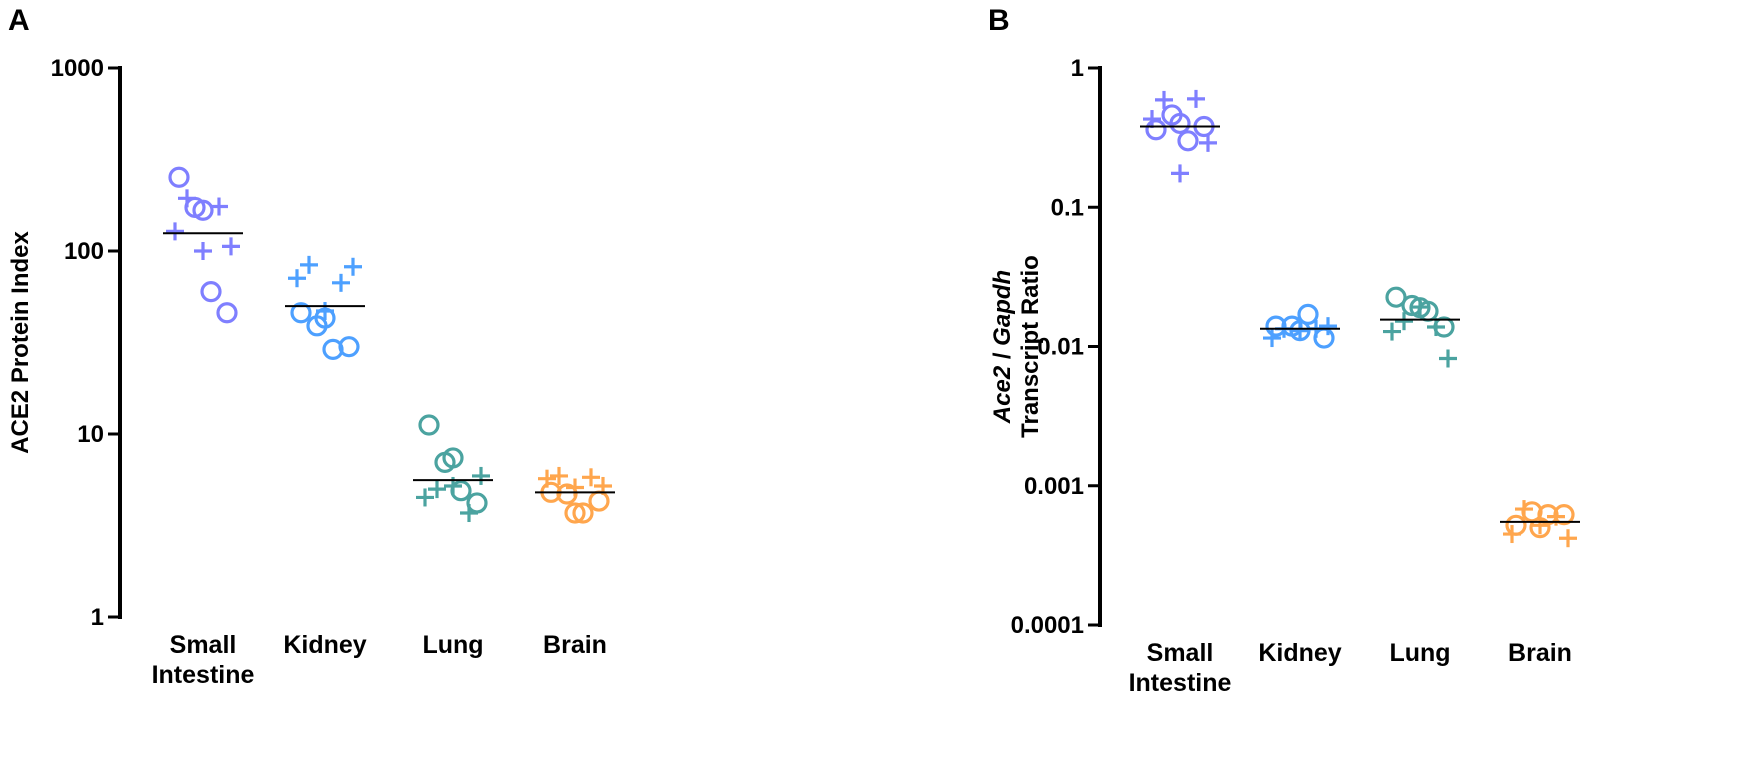 The image size is (1748, 782). I want to click on y-tick-label: 10, so click(90, 434).